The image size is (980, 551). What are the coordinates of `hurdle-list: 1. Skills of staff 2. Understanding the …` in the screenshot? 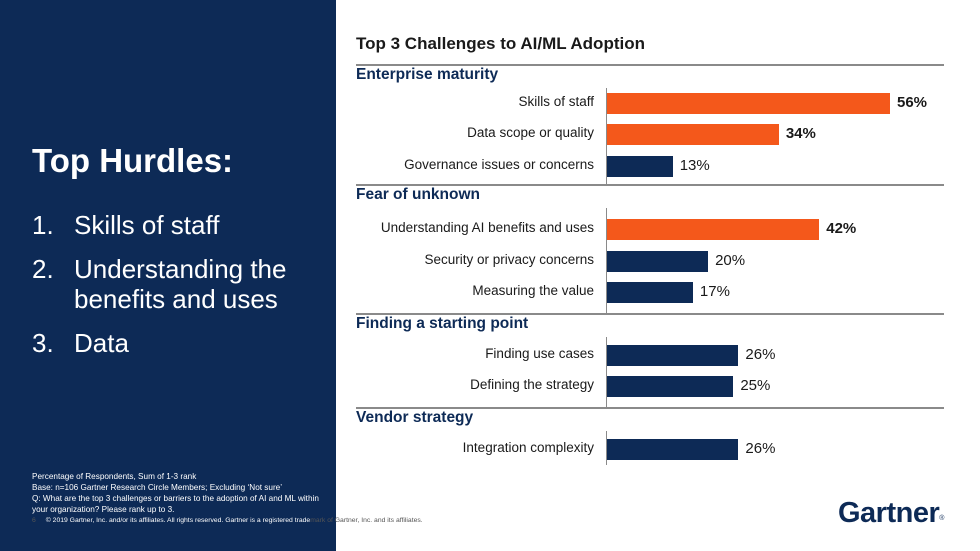 It's located at (182, 291).